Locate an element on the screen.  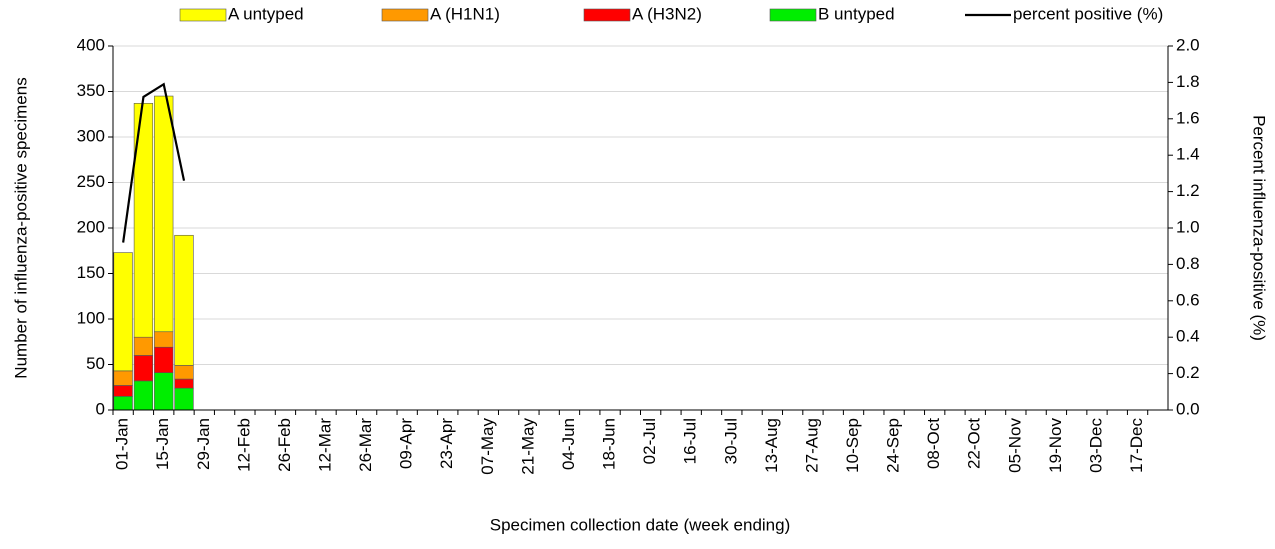
x-tick-label: 16-Jul is located at coordinates (690, 441).